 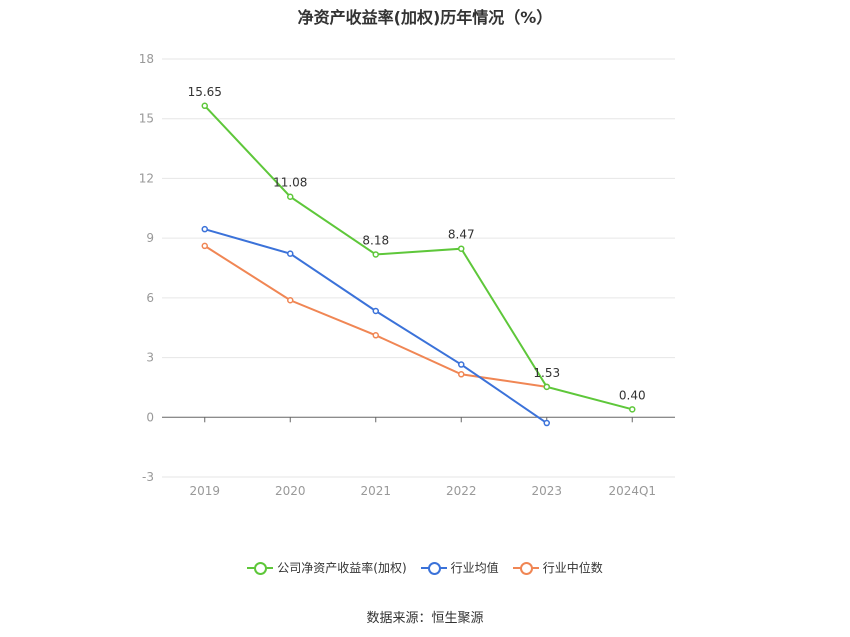 I want to click on data-label: 8.47, so click(x=461, y=235).